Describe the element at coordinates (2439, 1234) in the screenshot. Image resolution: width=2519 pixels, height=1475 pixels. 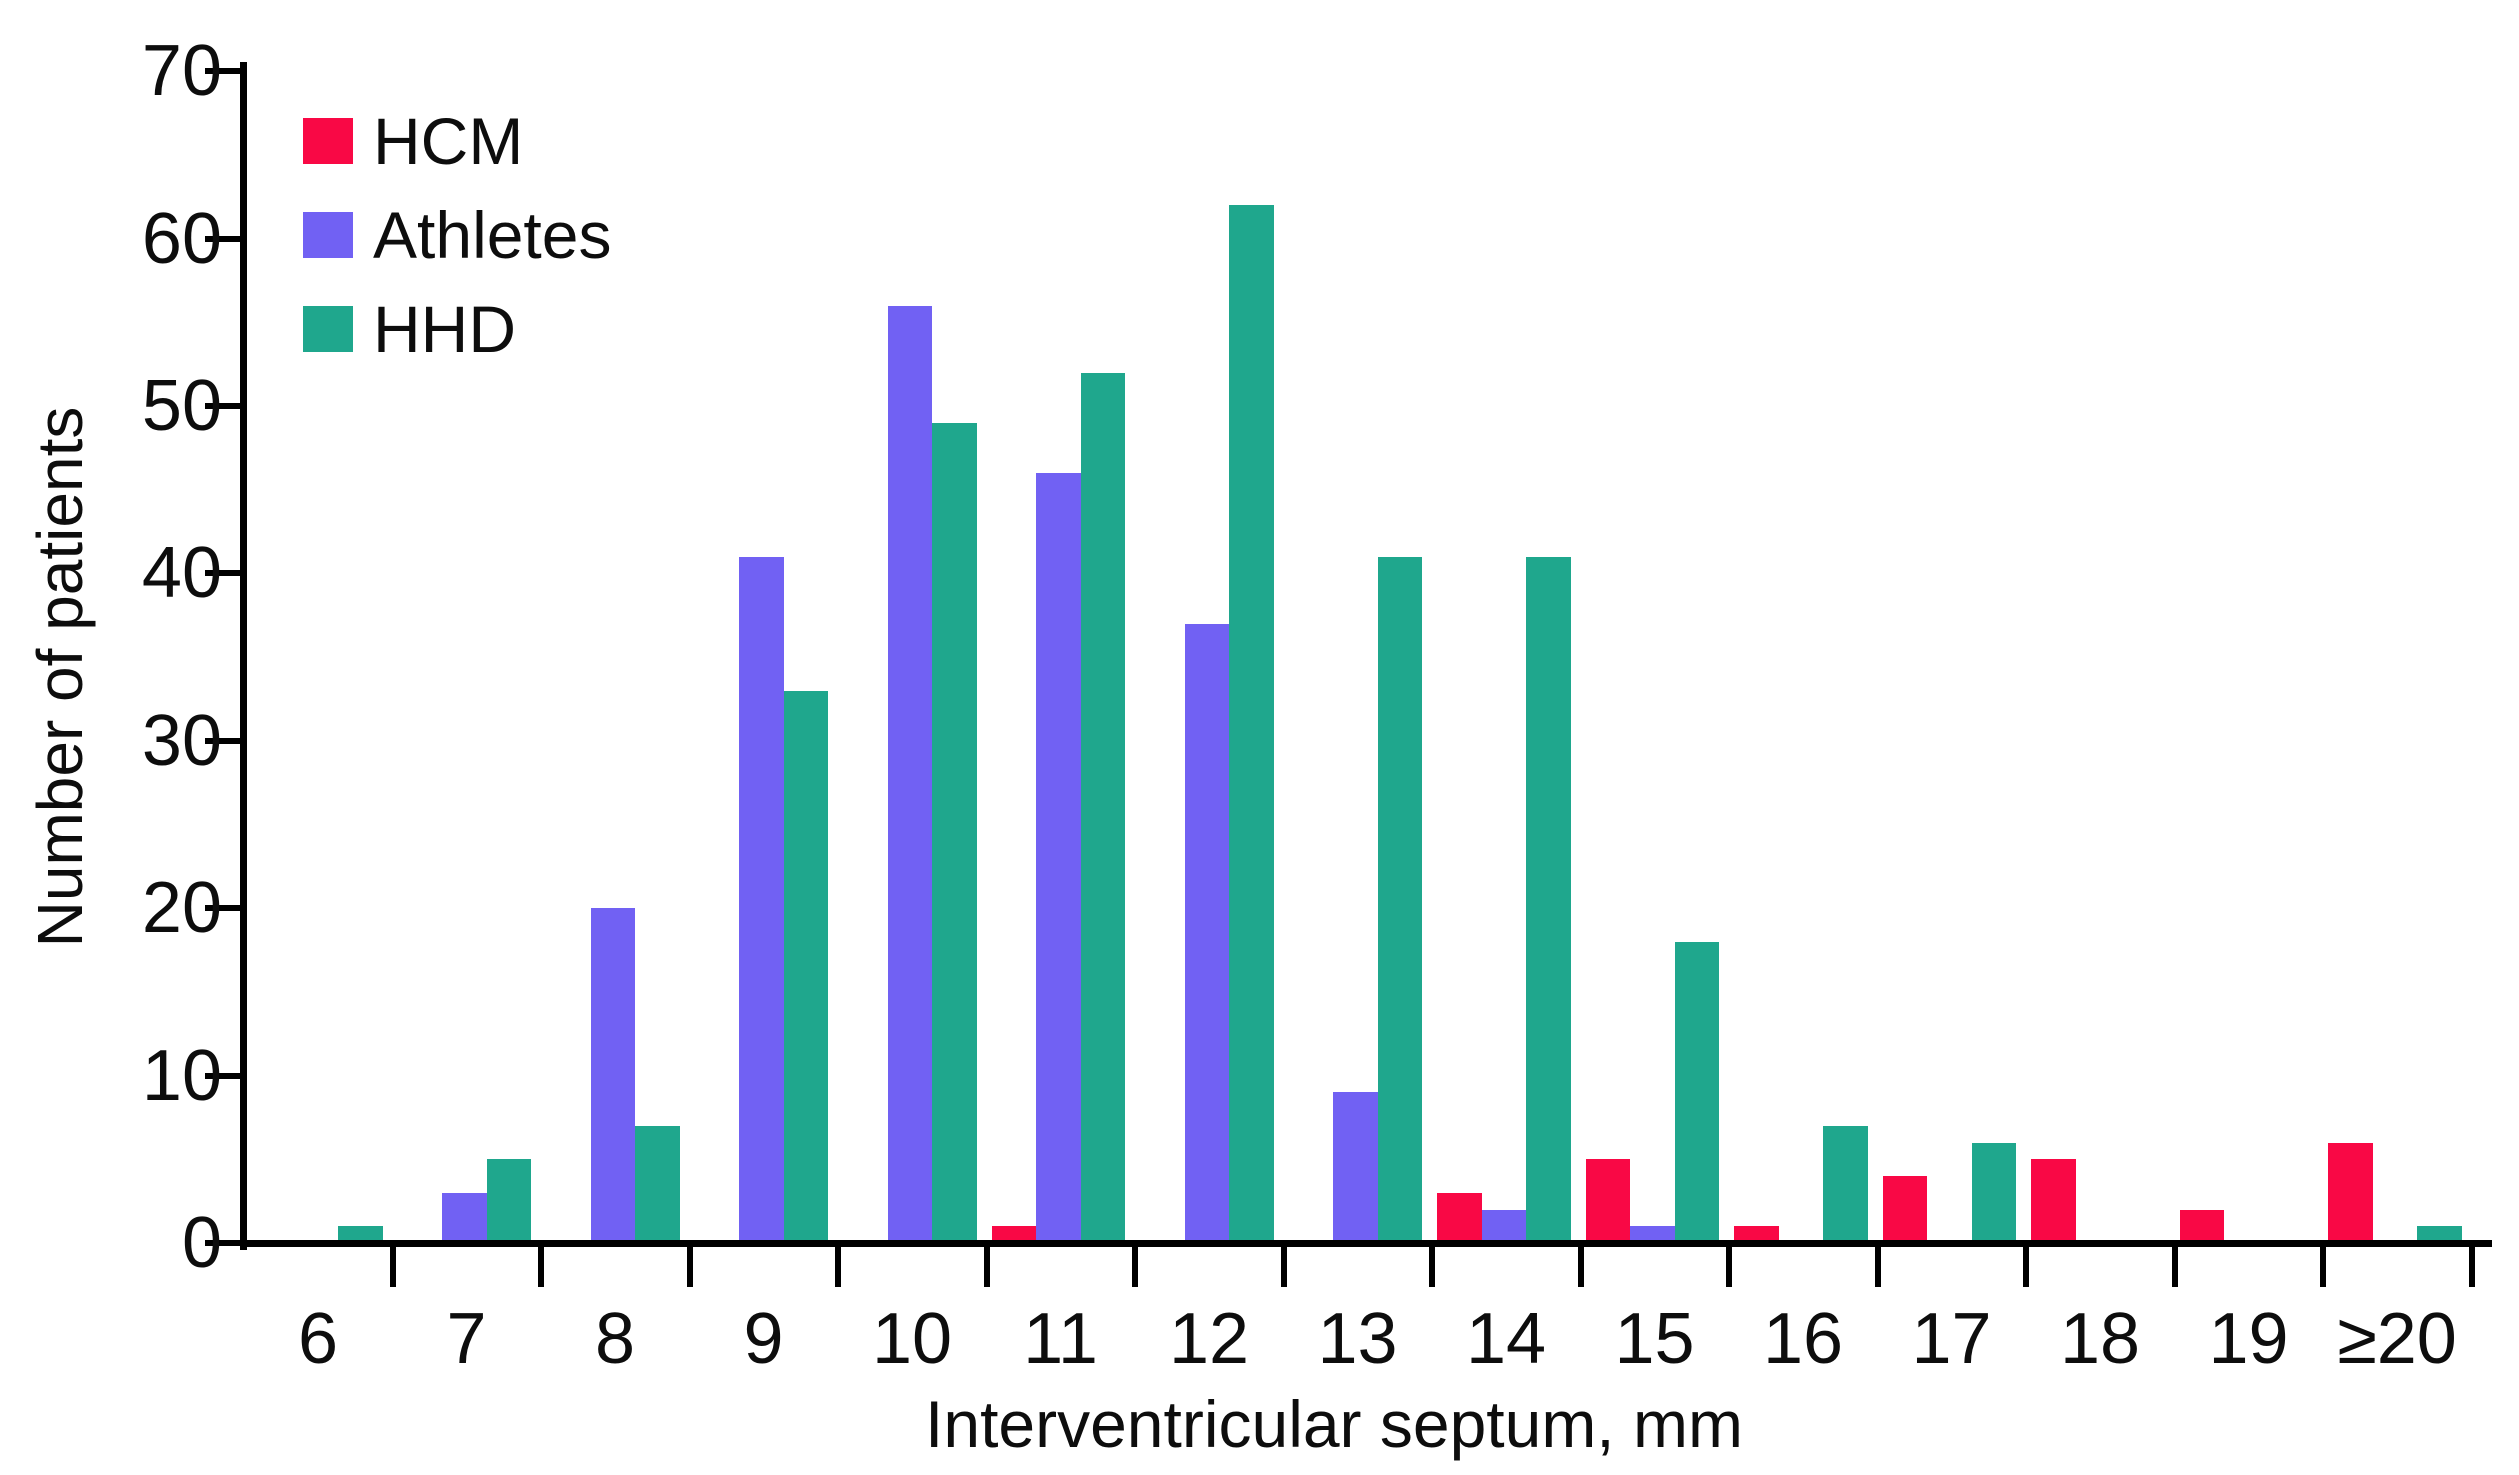
I see `bar-hhd-≥20` at that location.